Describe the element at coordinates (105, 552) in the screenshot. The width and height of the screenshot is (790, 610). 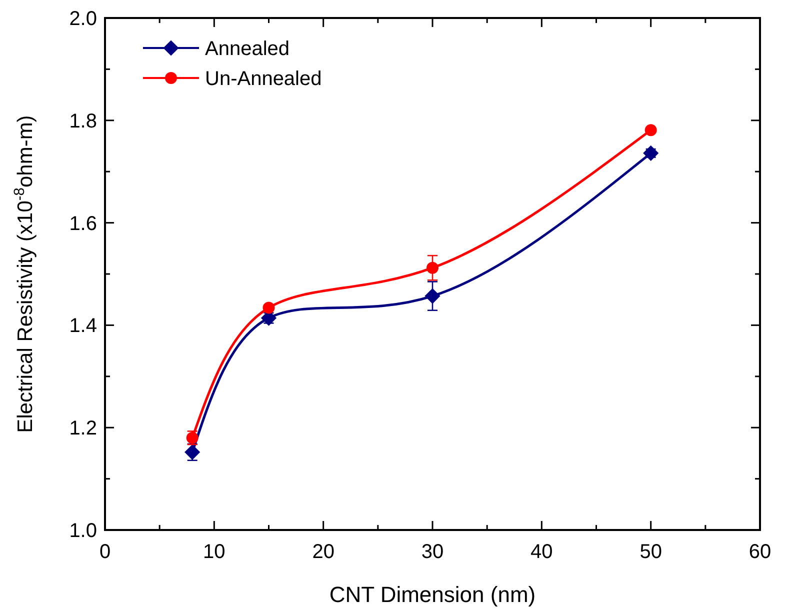
I see `x-tick-label: 0` at that location.